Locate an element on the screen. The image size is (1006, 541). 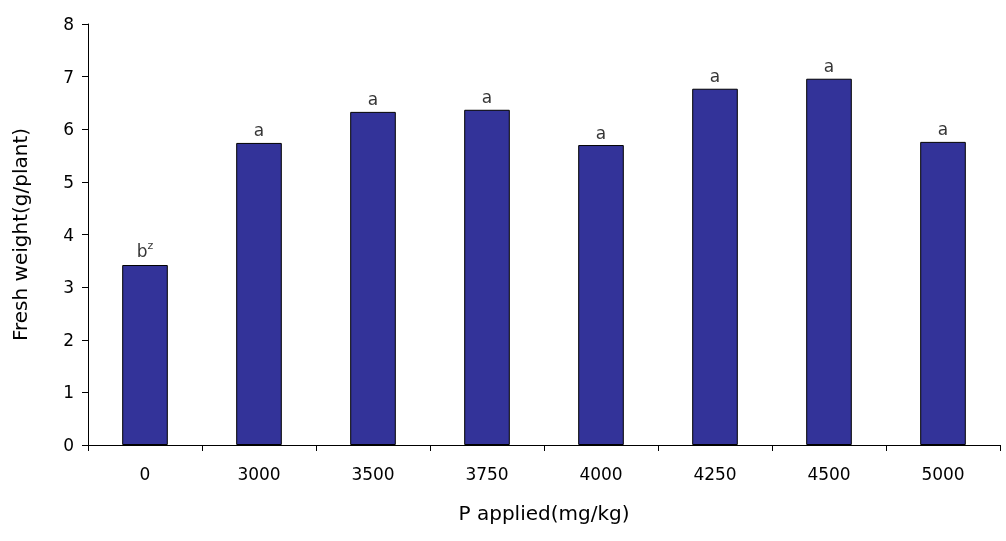
y-axis-title: Fresh weight(g/plant) is located at coordinates (20, 234).